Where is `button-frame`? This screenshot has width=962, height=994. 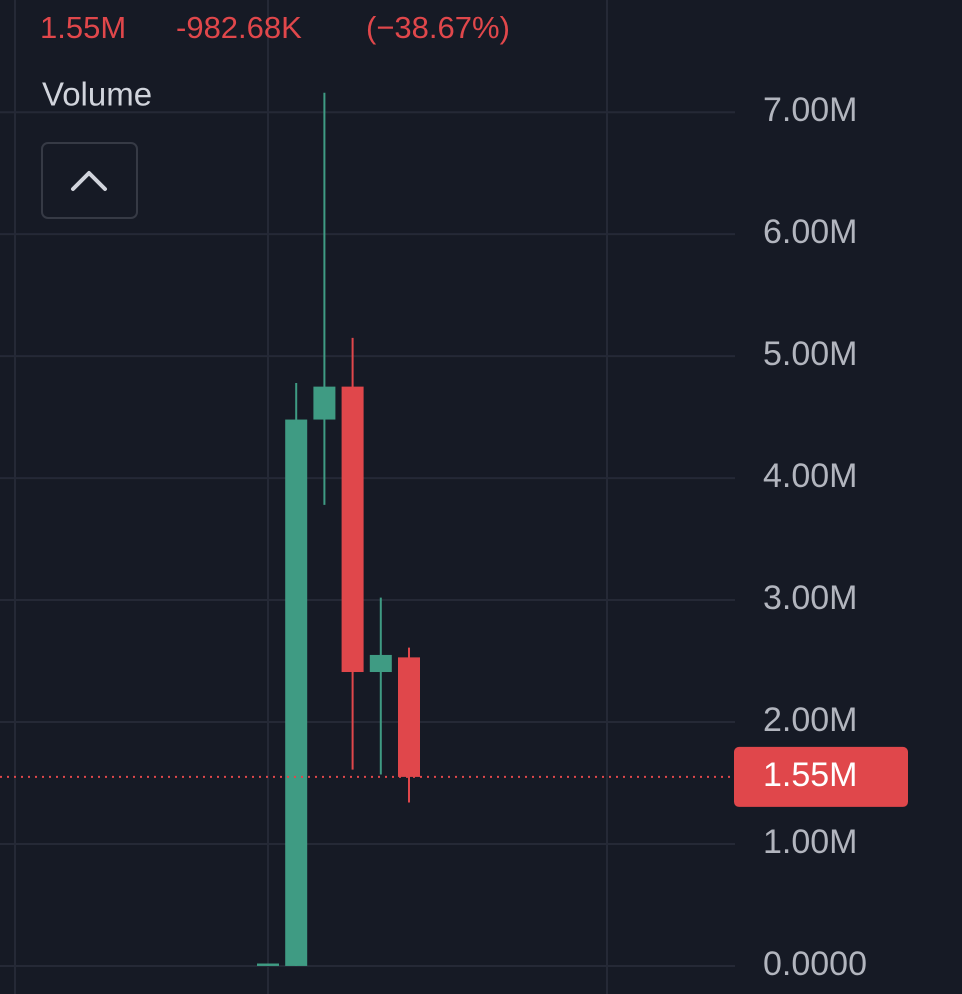 button-frame is located at coordinates (89, 180).